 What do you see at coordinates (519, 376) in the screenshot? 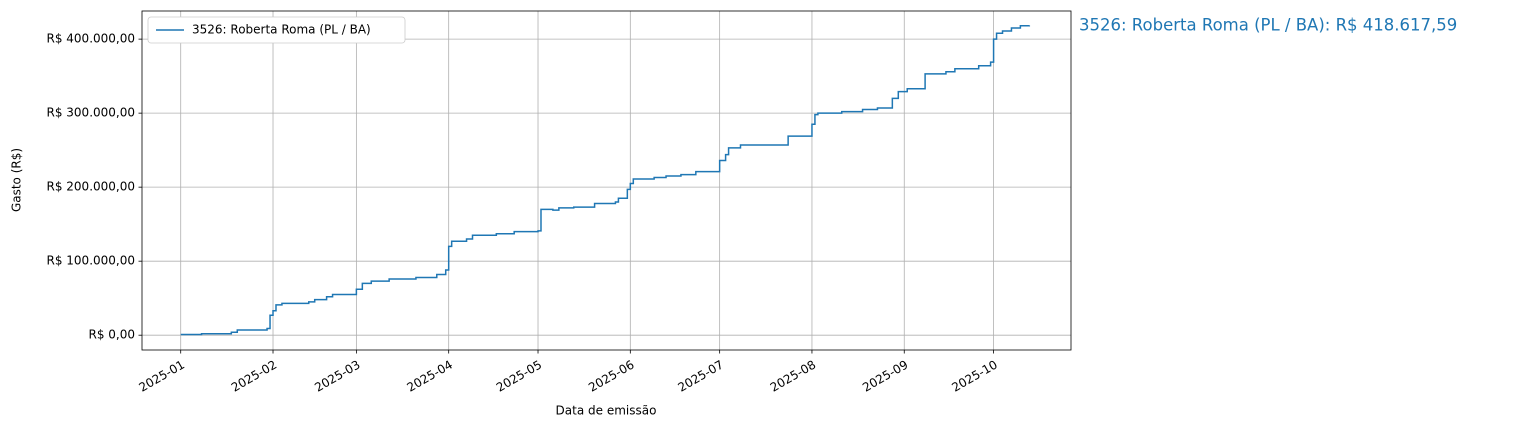
I see `x-tick-label: 2025-05` at bounding box center [519, 376].